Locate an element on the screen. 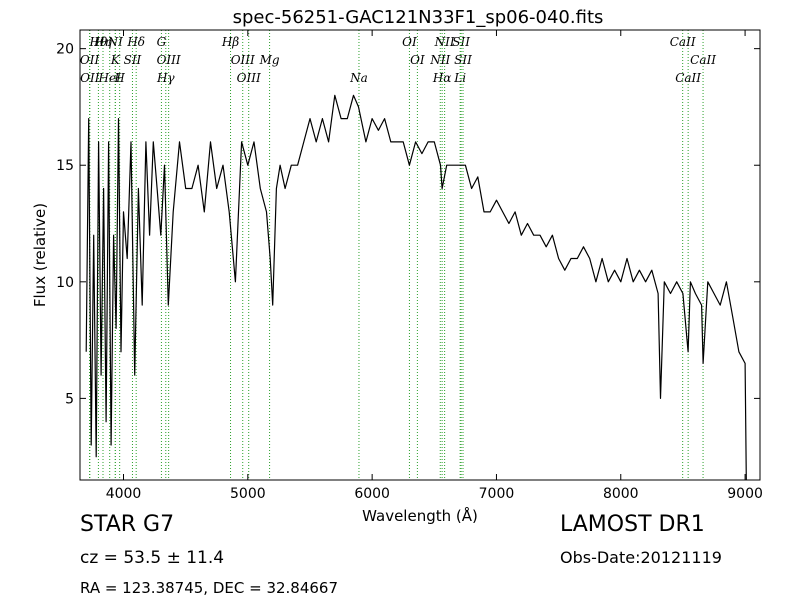 The height and width of the screenshot is (600, 800). x-tick-label: 9000 is located at coordinates (745, 494).